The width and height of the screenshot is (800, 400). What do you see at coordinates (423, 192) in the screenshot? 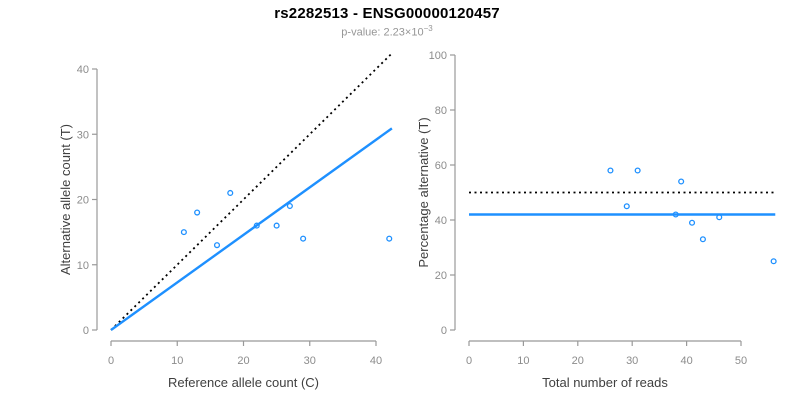
I see `y-axis-title: Percentage alternative (T)` at bounding box center [423, 192].